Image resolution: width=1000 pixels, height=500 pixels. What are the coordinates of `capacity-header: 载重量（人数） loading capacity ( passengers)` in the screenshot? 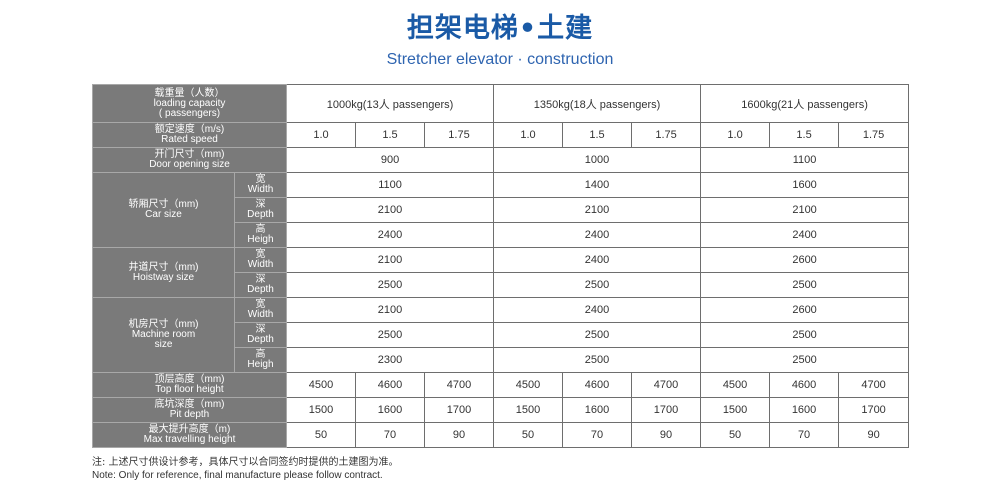 It's located at (189, 103).